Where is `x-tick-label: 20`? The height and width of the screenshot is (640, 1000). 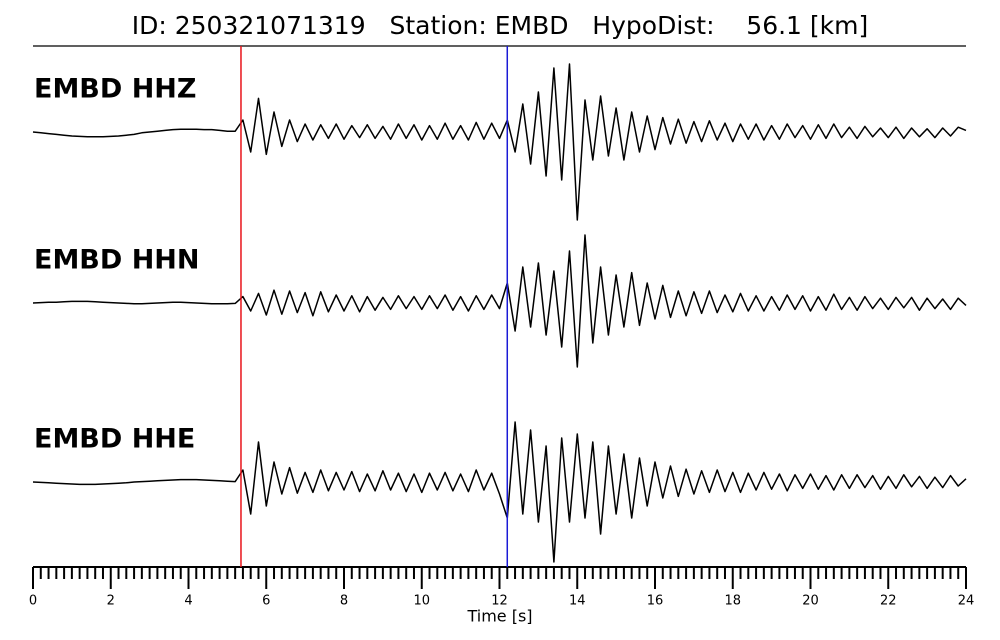 x-tick-label: 20 is located at coordinates (810, 601).